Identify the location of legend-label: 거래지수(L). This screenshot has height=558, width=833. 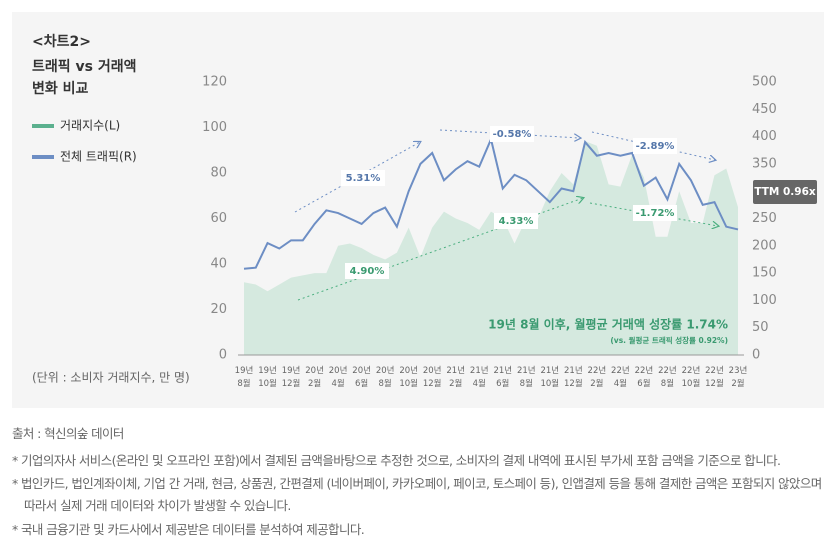
(90, 126).